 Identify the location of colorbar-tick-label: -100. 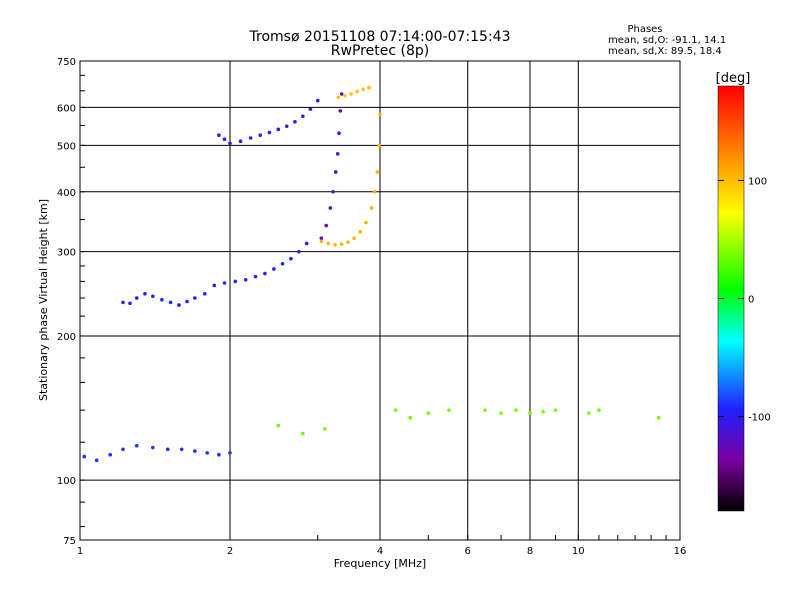
(759, 418).